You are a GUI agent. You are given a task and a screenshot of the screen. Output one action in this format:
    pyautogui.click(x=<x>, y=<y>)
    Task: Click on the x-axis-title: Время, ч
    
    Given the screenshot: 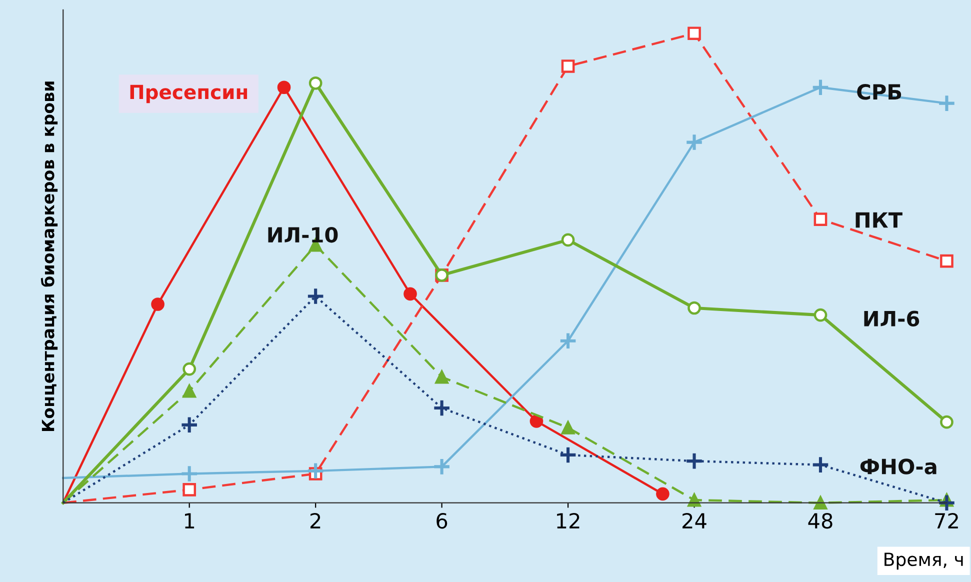 What is the action you would take?
    pyautogui.click(x=923, y=561)
    